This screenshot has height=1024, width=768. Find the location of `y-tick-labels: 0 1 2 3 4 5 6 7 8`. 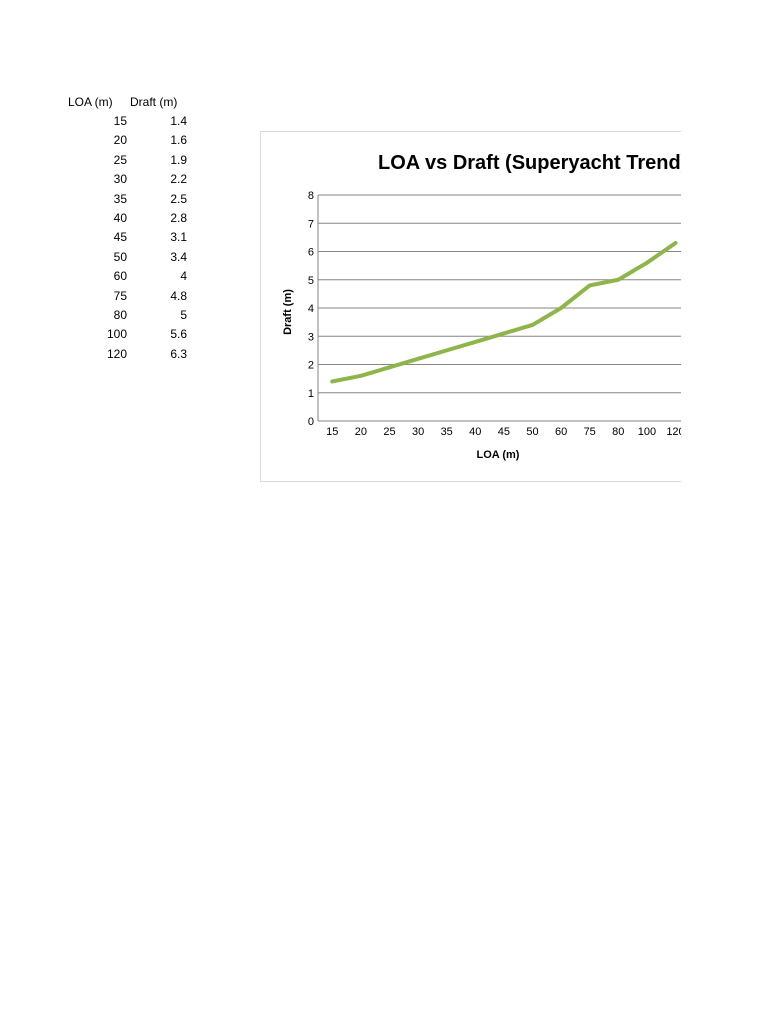

y-tick-labels: 0 1 2 3 4 5 6 7 8 is located at coordinates (311, 309).